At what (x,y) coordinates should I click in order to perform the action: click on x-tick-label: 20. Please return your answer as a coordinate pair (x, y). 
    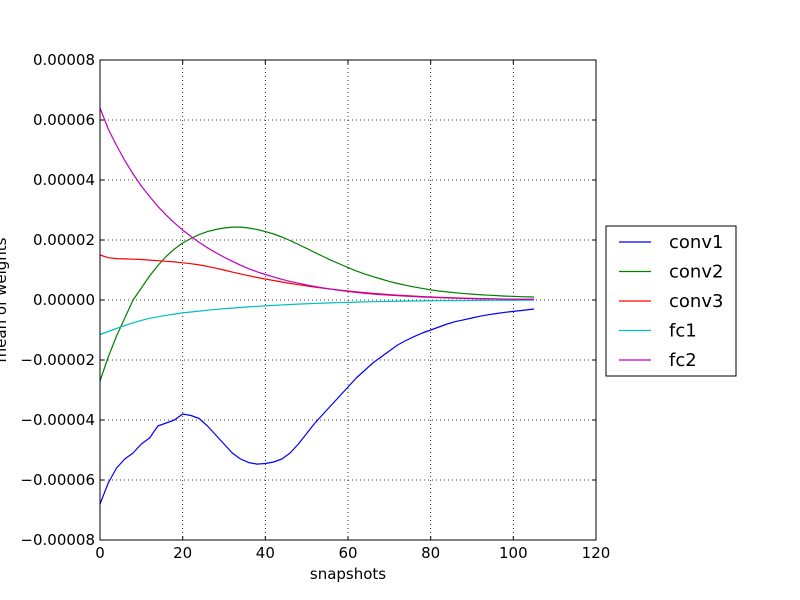
    Looking at the image, I should click on (182, 553).